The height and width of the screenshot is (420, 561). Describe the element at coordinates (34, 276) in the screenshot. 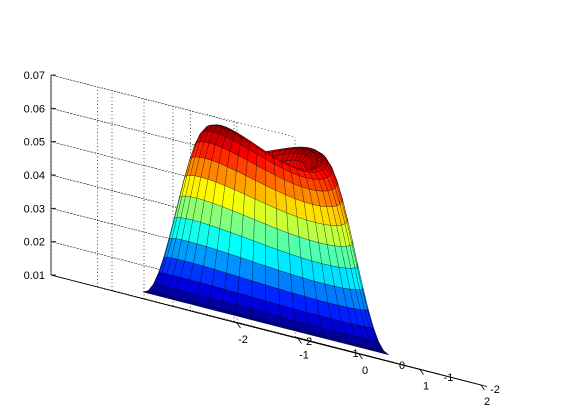

I see `z-tick-label: 0.01` at that location.